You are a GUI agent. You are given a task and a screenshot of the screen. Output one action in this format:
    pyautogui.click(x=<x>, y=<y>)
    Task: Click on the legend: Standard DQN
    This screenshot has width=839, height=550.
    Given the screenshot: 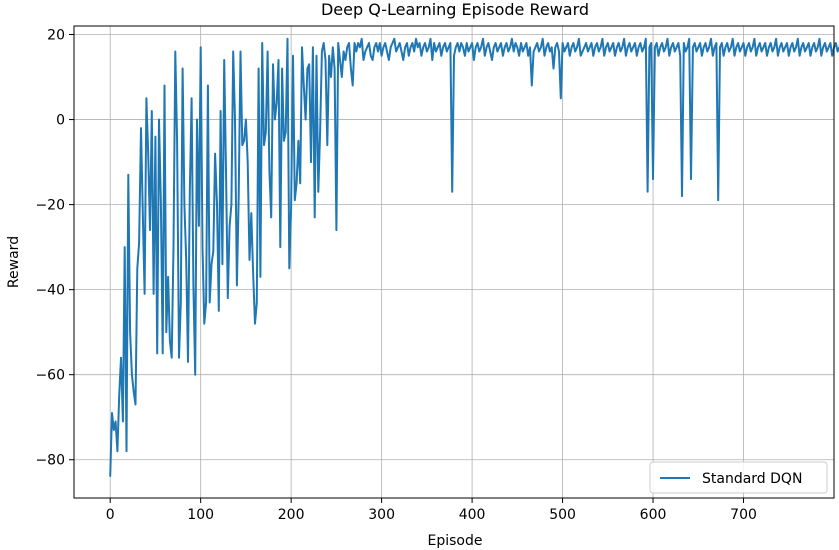 What is the action you would take?
    pyautogui.click(x=738, y=477)
    